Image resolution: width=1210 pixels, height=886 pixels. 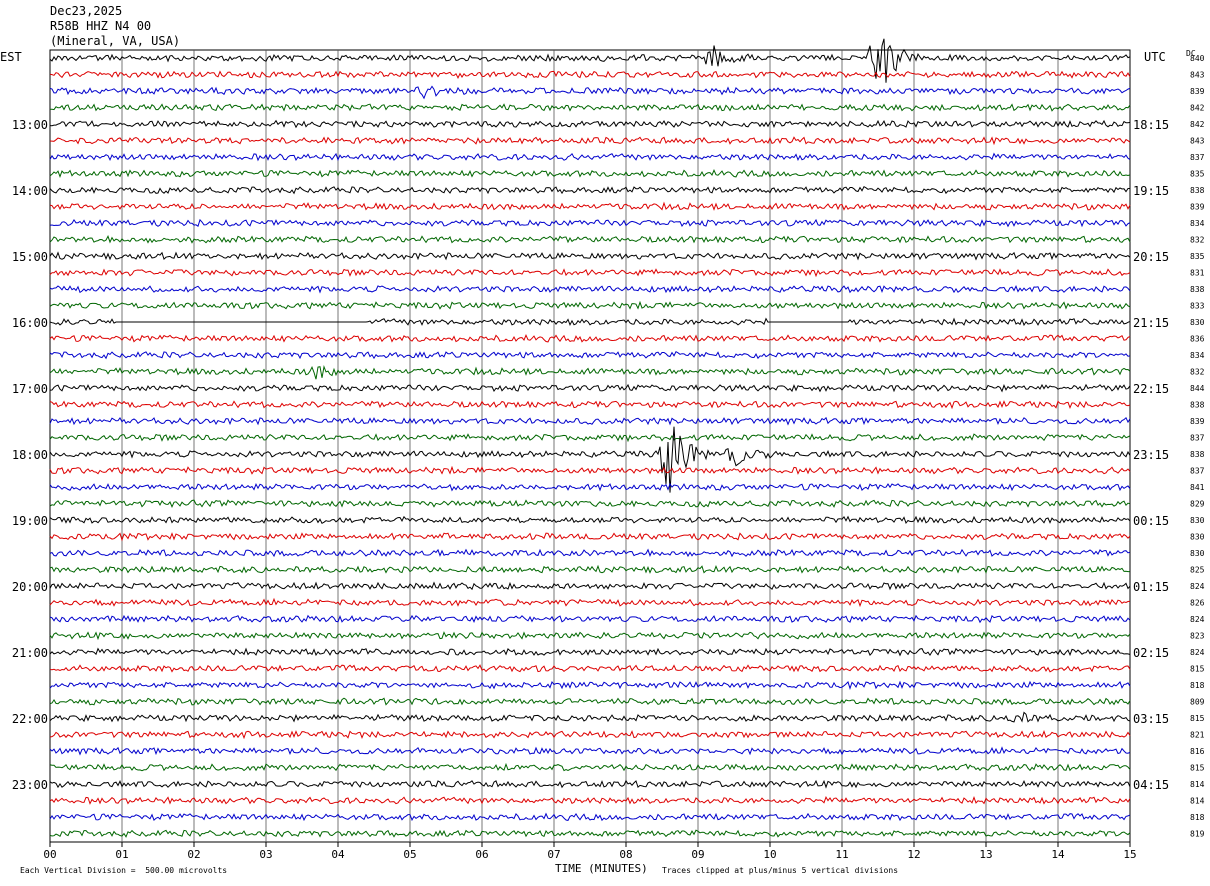 I want to click on x-tick-label: 13, so click(x=985, y=854).